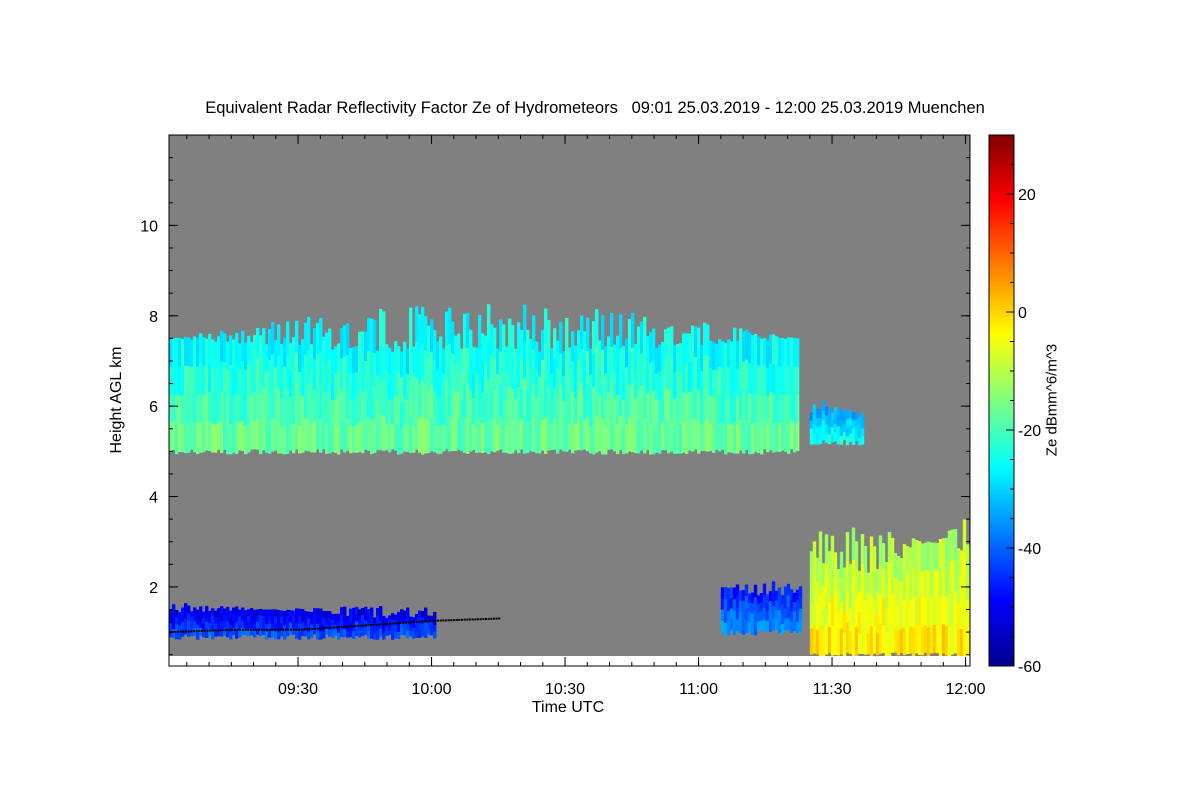 This screenshot has height=800, width=1200. What do you see at coordinates (832, 689) in the screenshot?
I see `x-tick-label: 11:30` at bounding box center [832, 689].